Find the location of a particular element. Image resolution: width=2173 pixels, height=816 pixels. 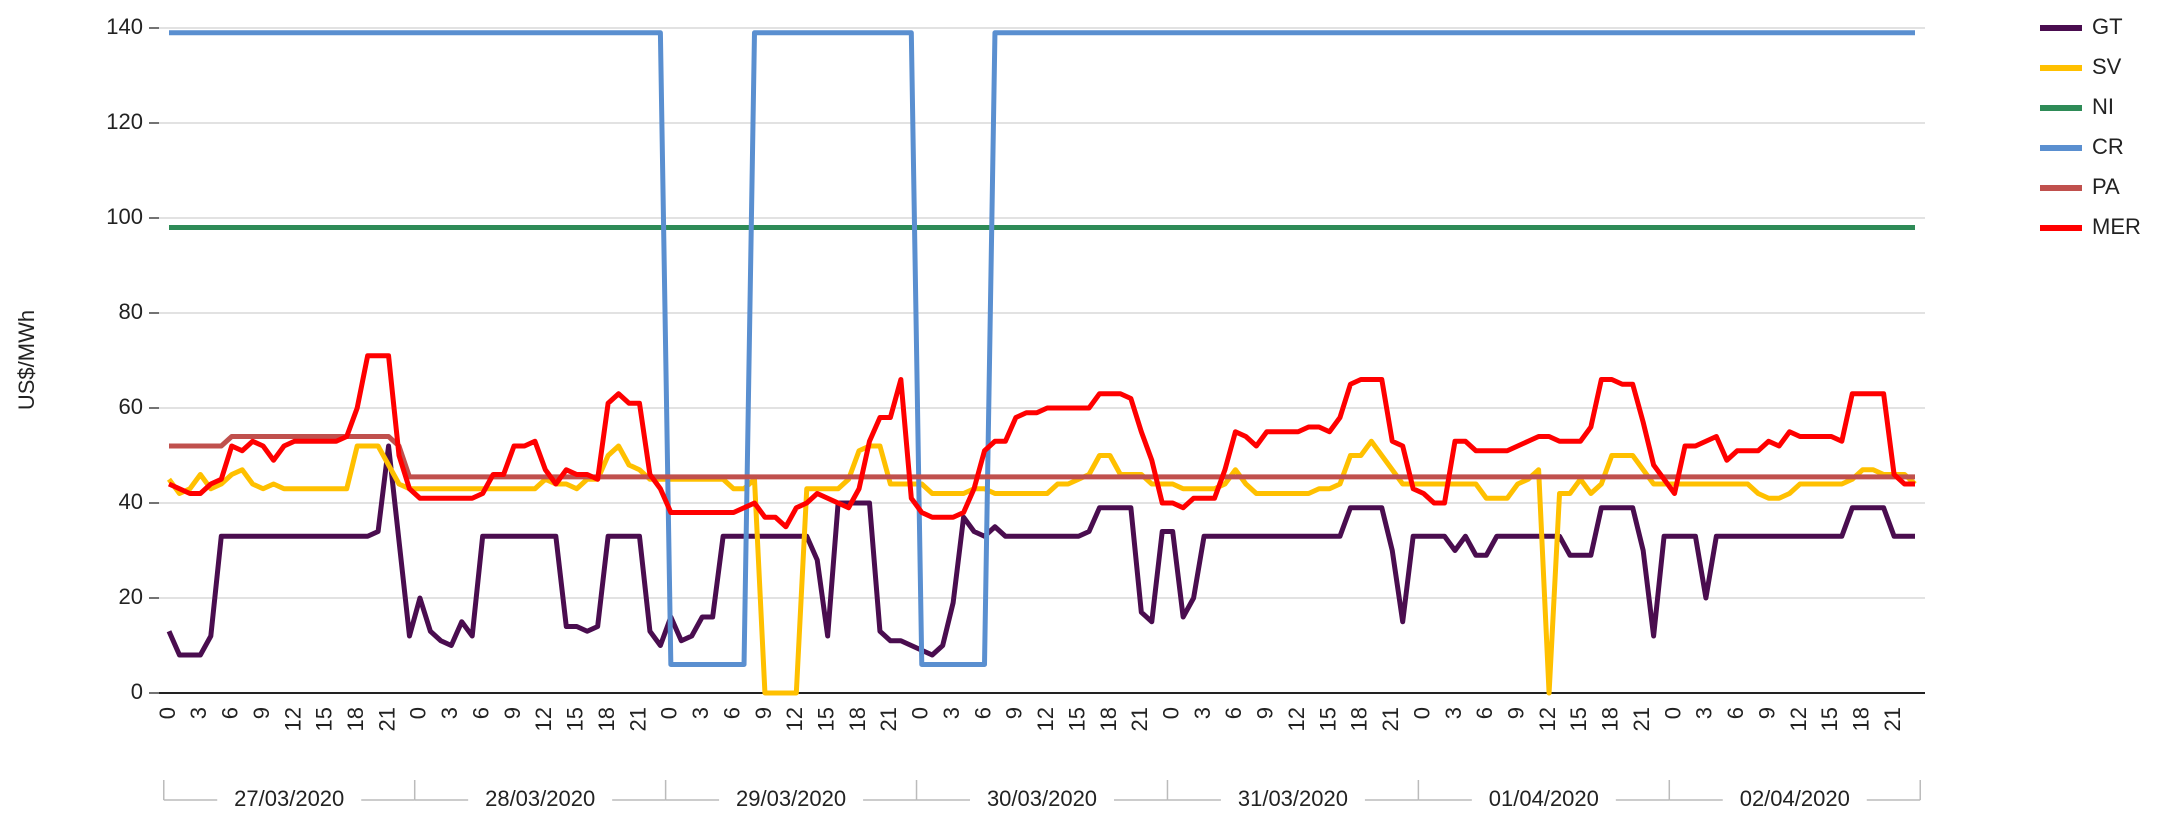

legend-label: GT is located at coordinates (2107, 26).